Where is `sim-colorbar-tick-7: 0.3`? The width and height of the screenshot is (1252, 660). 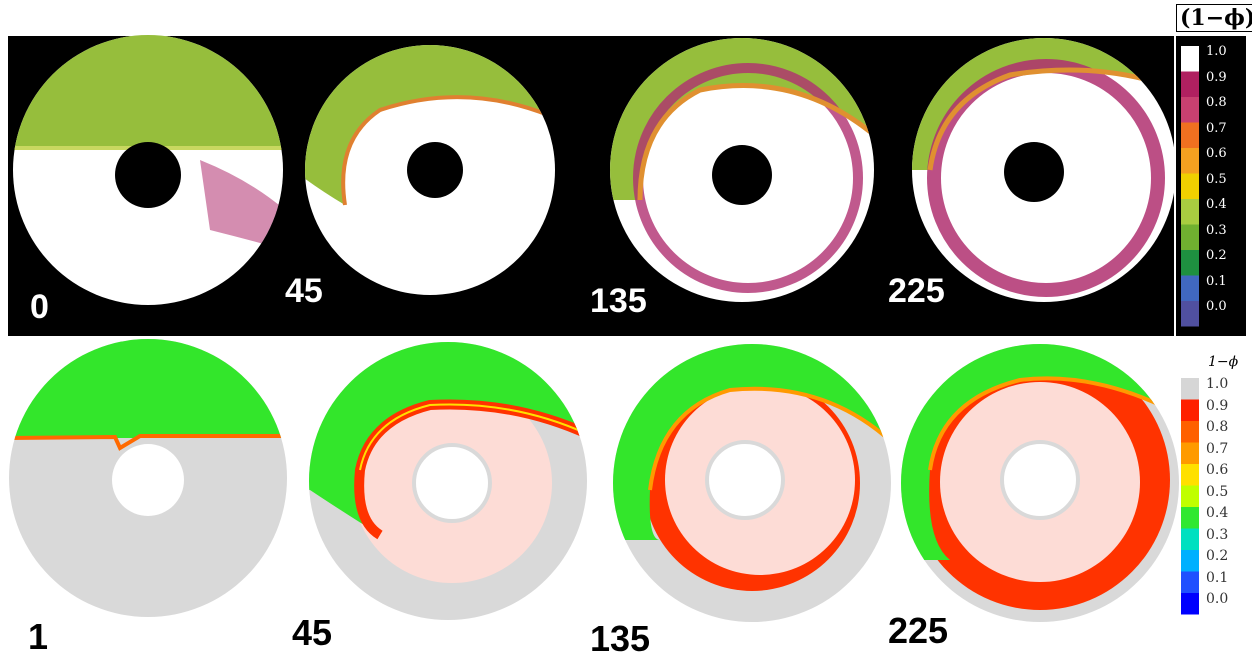
sim-colorbar-tick-7: 0.3 is located at coordinates (1217, 534).